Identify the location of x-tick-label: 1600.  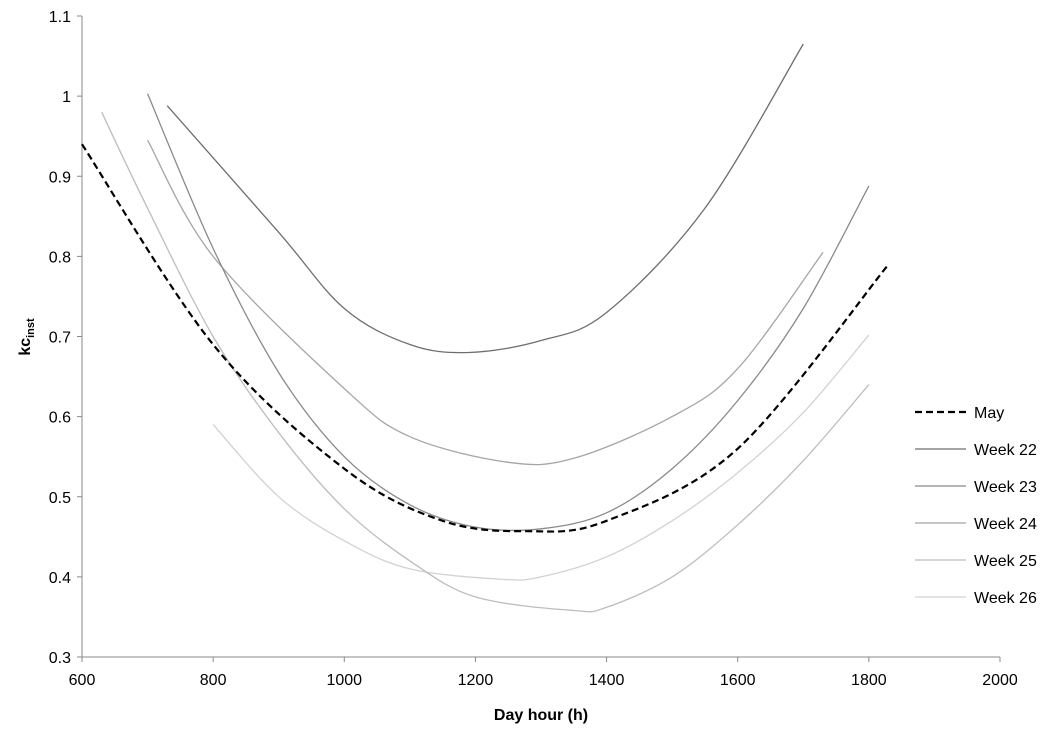
(738, 680).